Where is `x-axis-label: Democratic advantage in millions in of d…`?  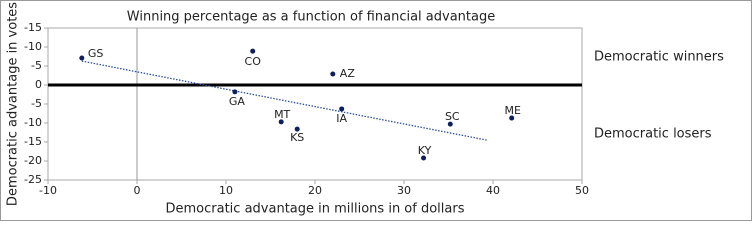
x-axis-label: Democratic advantage in millions in of d… is located at coordinates (315, 209).